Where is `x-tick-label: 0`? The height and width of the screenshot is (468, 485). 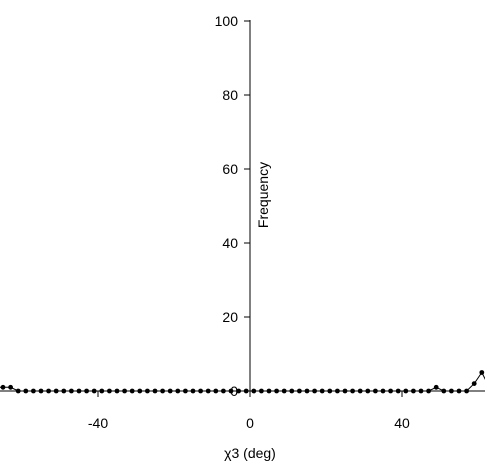 x-tick-label: 0 is located at coordinates (250, 423).